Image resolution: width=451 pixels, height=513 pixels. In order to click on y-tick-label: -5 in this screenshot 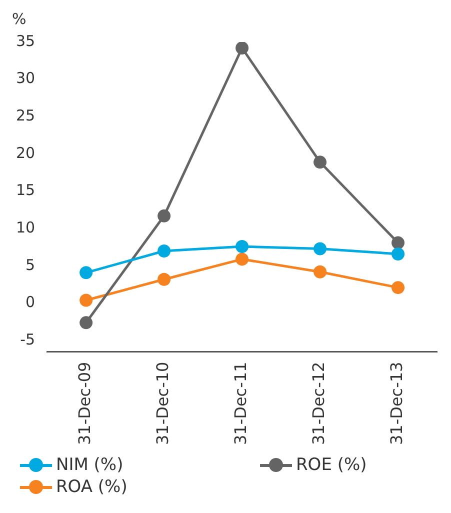, I will do `click(28, 339)`.